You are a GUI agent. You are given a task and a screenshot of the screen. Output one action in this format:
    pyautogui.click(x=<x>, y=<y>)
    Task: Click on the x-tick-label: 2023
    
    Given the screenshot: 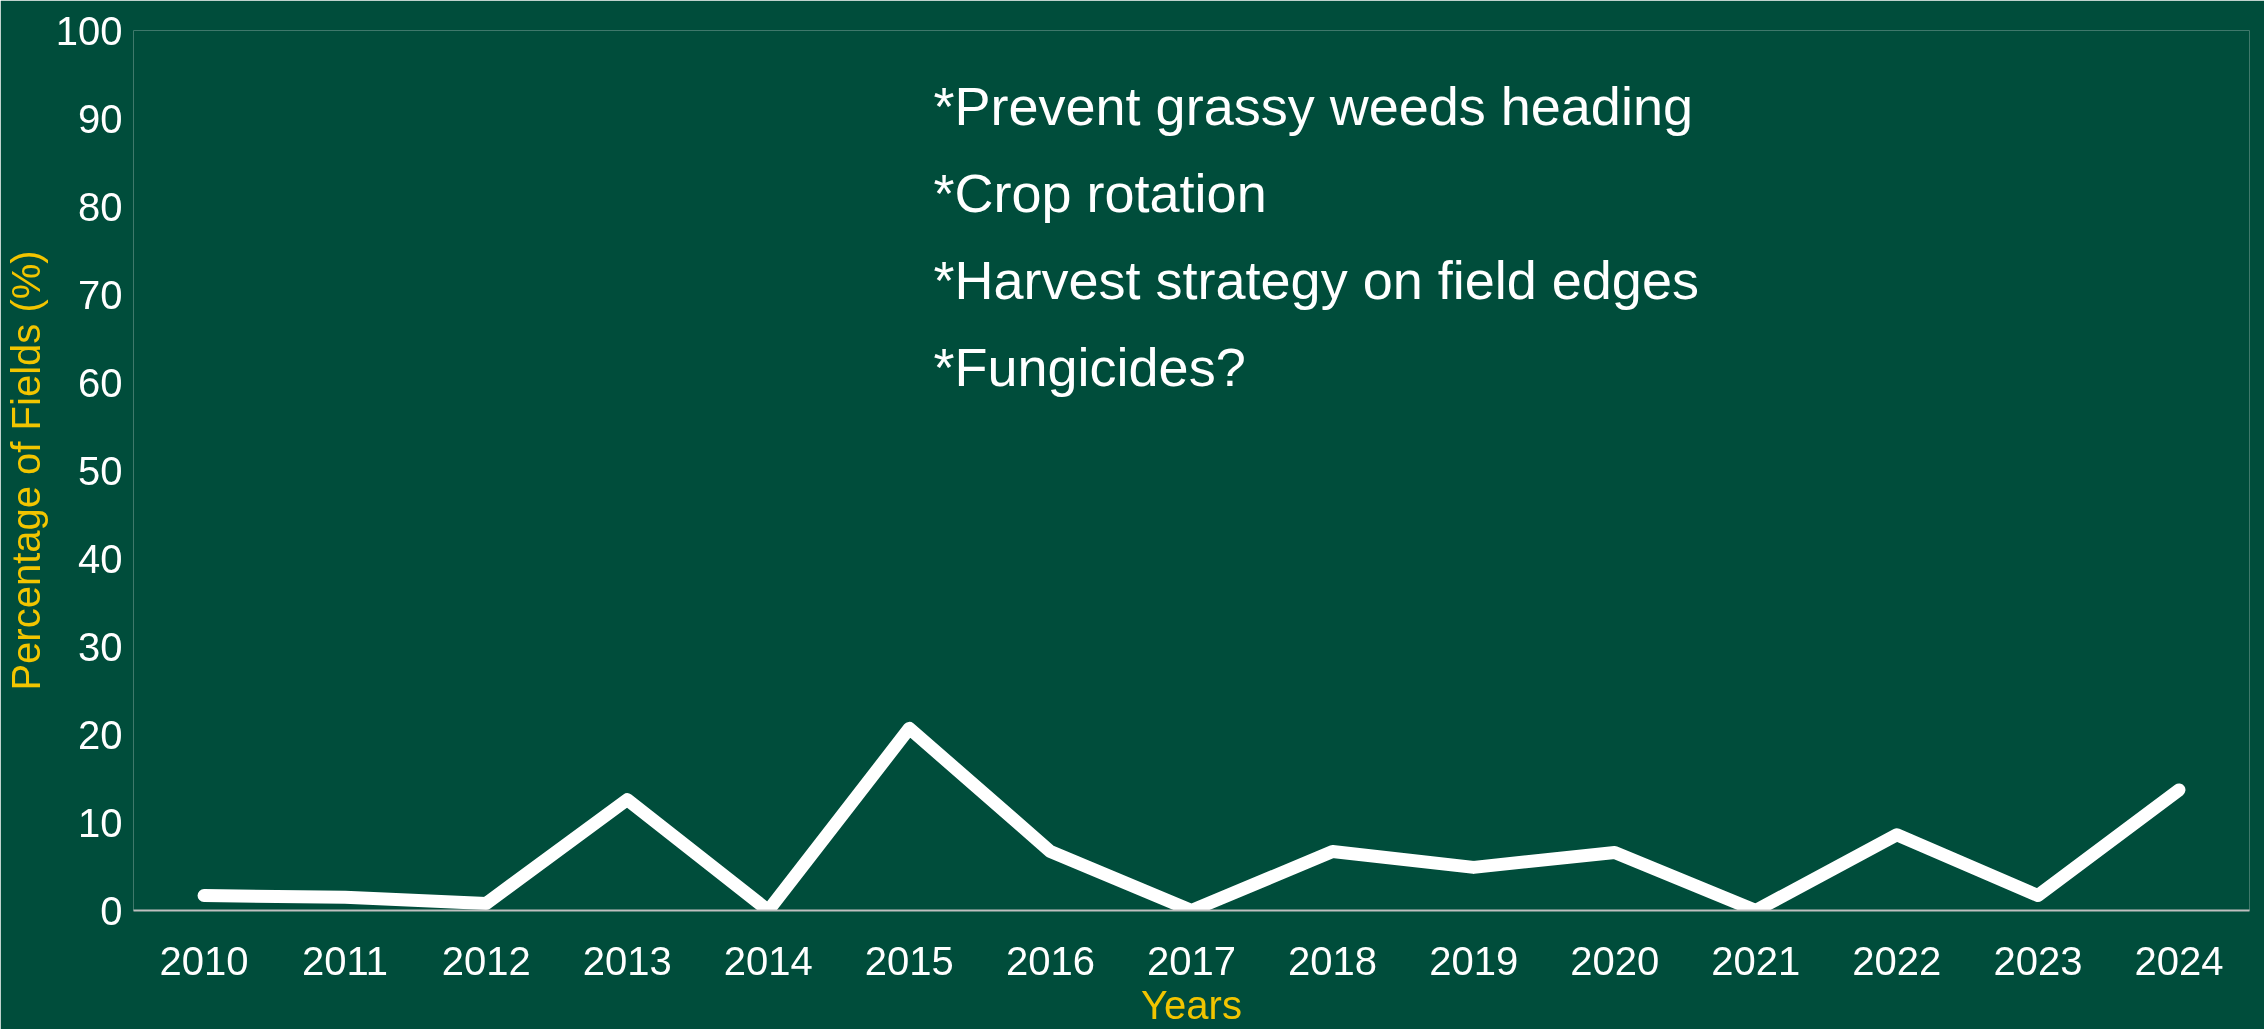 What is the action you would take?
    pyautogui.click(x=2038, y=960)
    